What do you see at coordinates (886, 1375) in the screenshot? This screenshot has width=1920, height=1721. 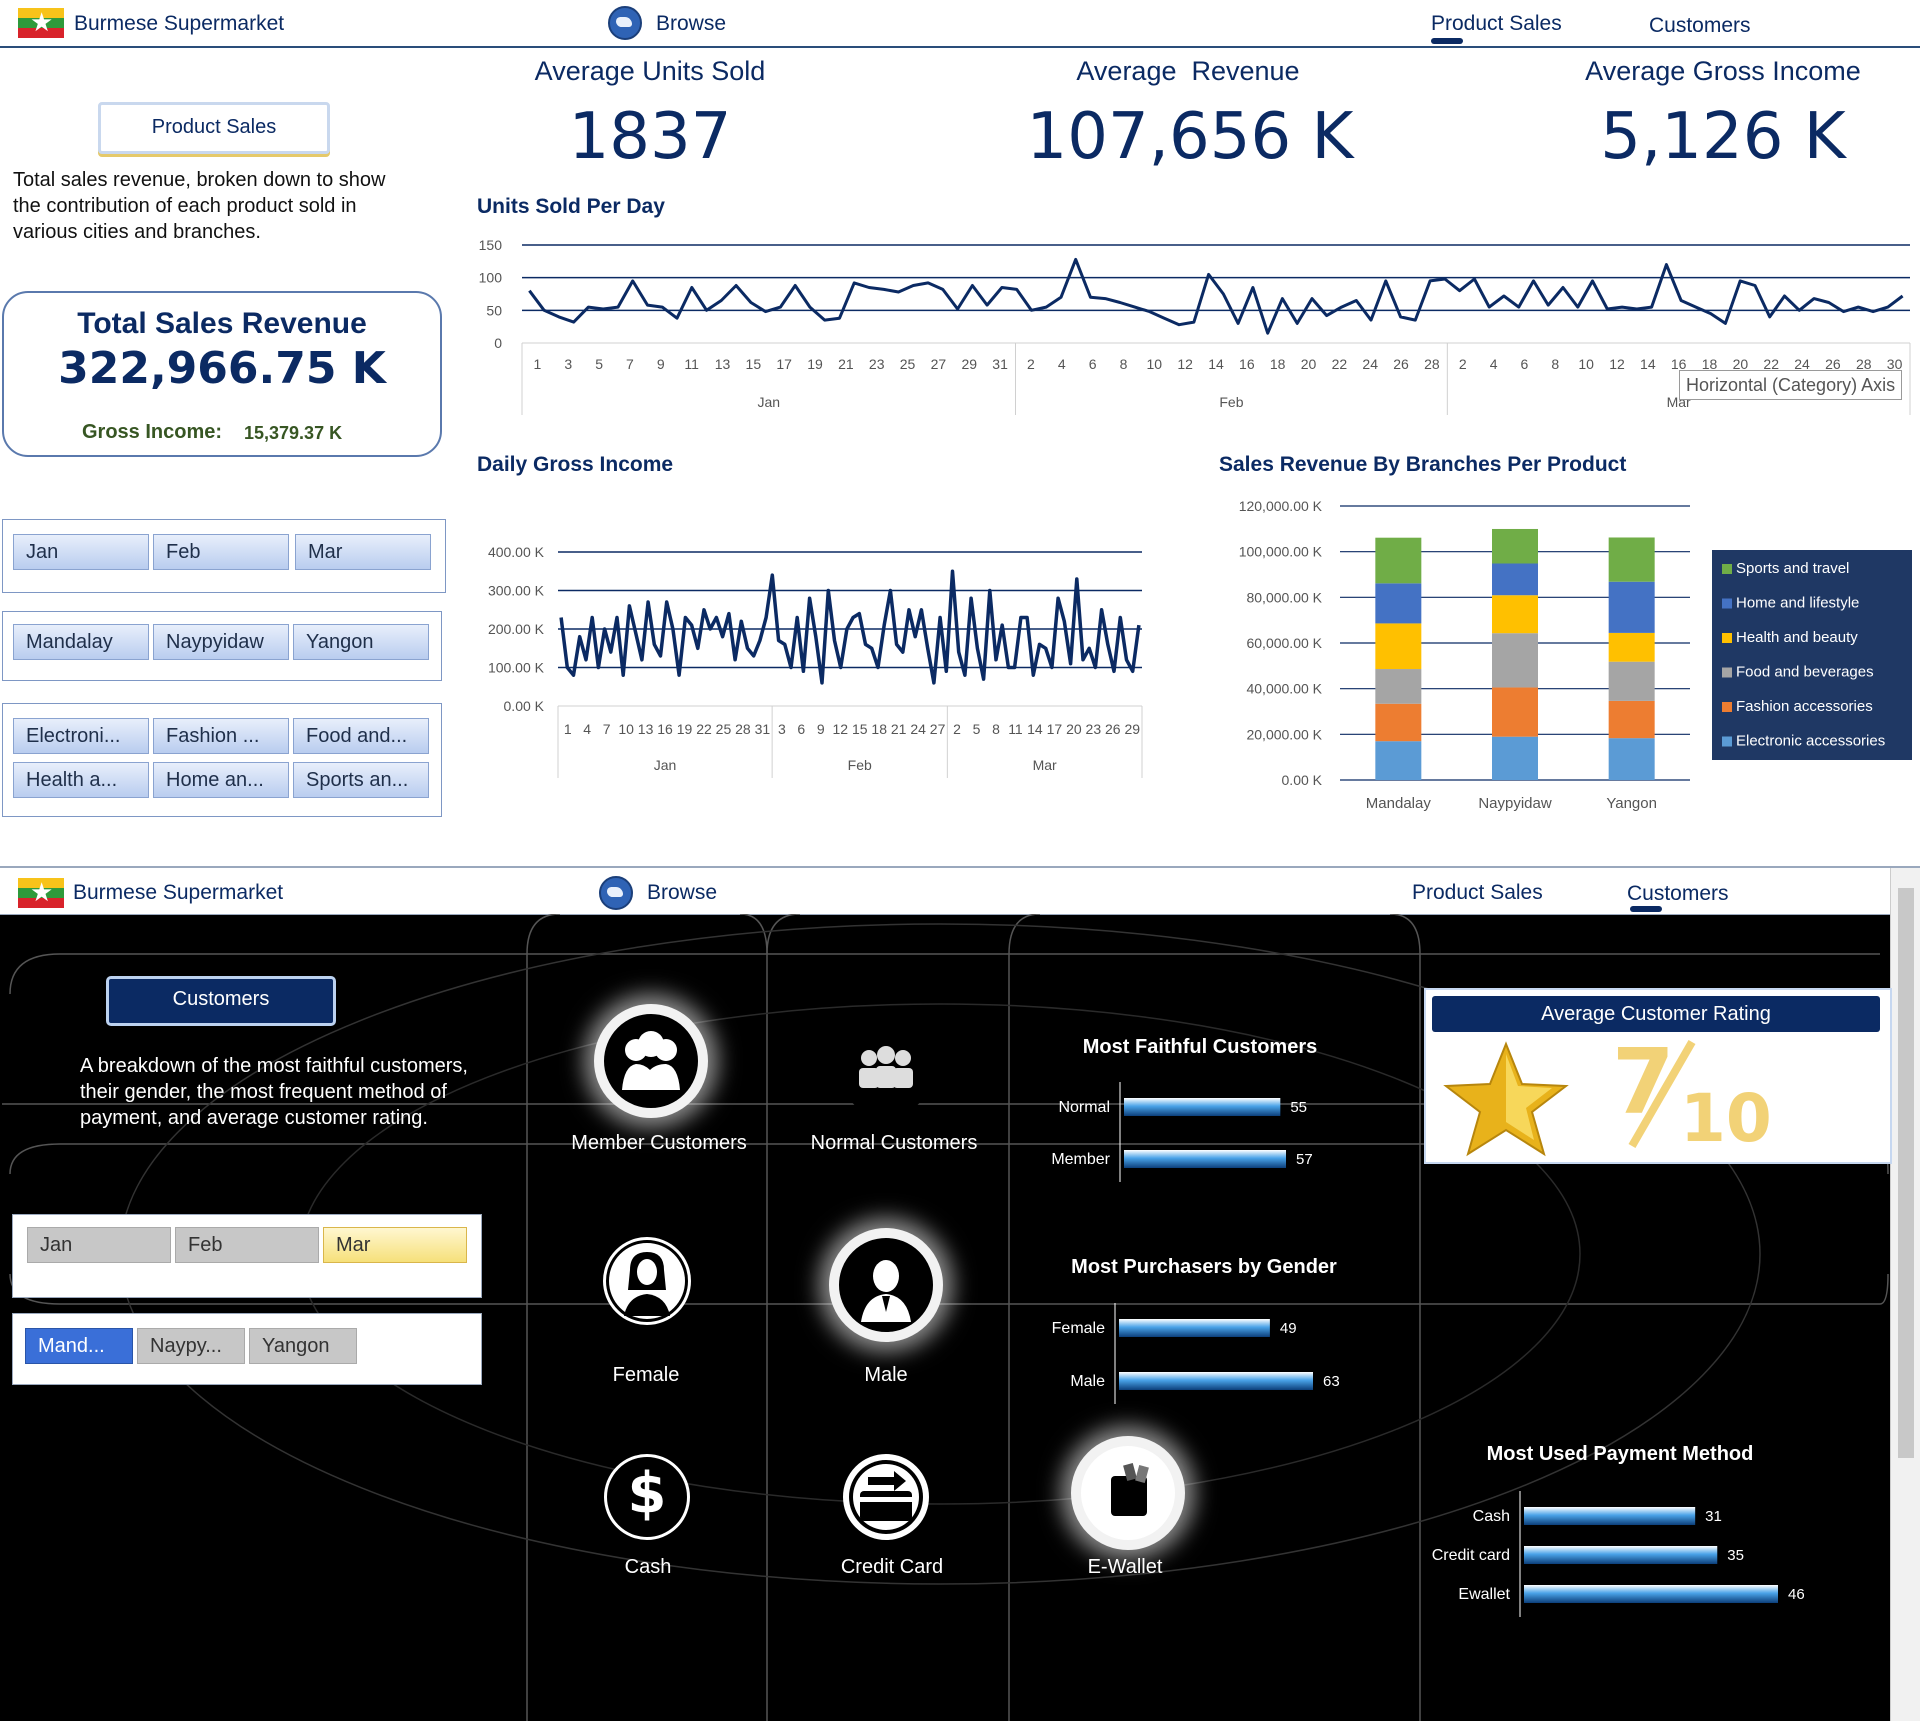 I see `male-label: Male` at bounding box center [886, 1375].